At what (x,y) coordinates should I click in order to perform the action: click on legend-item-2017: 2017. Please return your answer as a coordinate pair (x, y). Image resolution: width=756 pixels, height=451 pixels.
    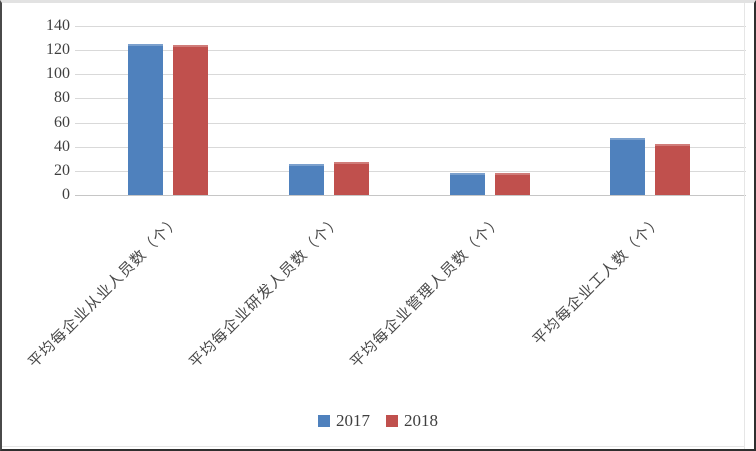
    Looking at the image, I should click on (344, 420).